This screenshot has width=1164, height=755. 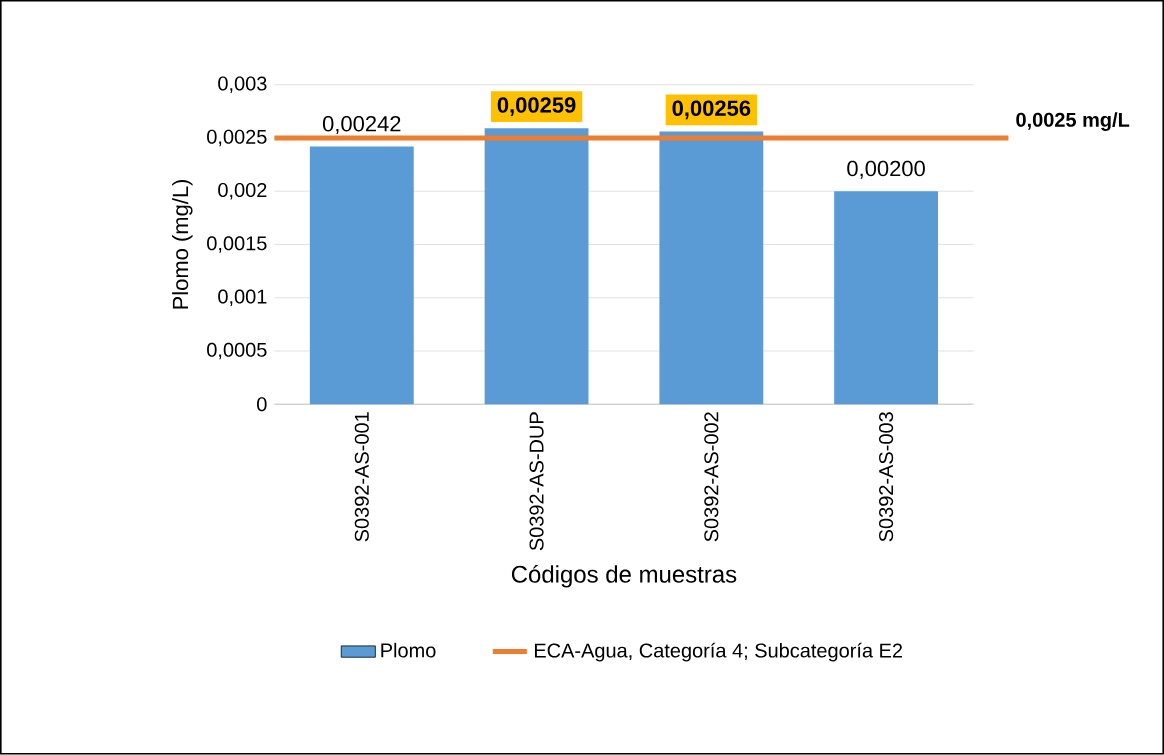 What do you see at coordinates (1073, 122) in the screenshot?
I see `text: 0,0025 mg/L` at bounding box center [1073, 122].